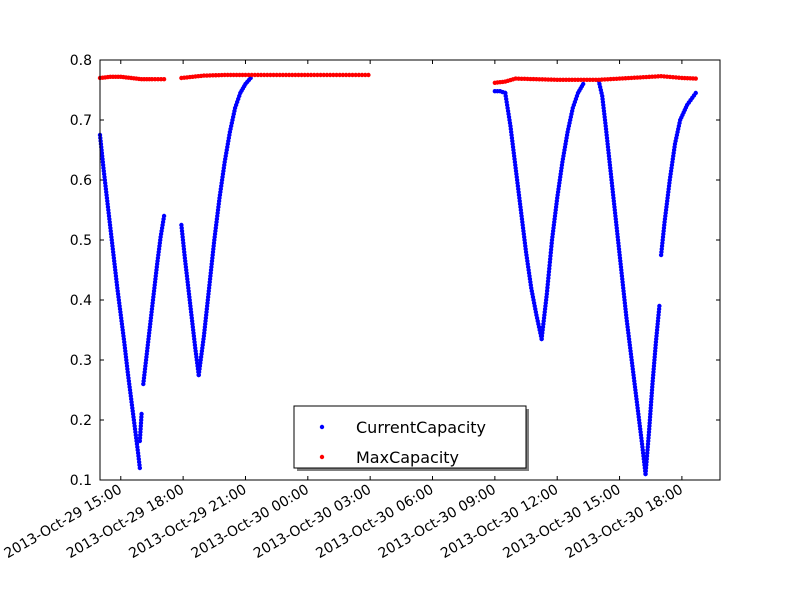  Describe the element at coordinates (407, 457) in the screenshot. I see `legend-label: MaxCapacity` at that location.